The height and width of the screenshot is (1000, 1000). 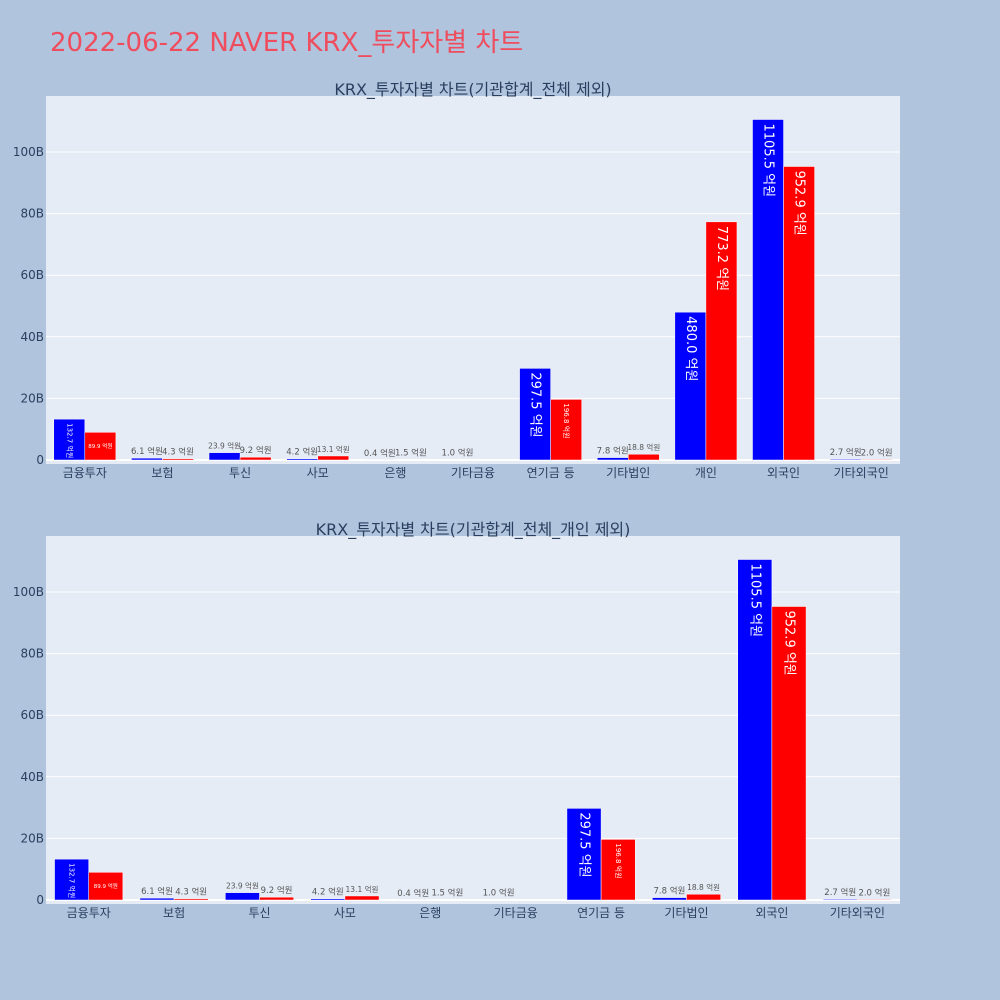 What do you see at coordinates (473, 473) in the screenshot?
I see `x-tick-label: 기타금융` at bounding box center [473, 473].